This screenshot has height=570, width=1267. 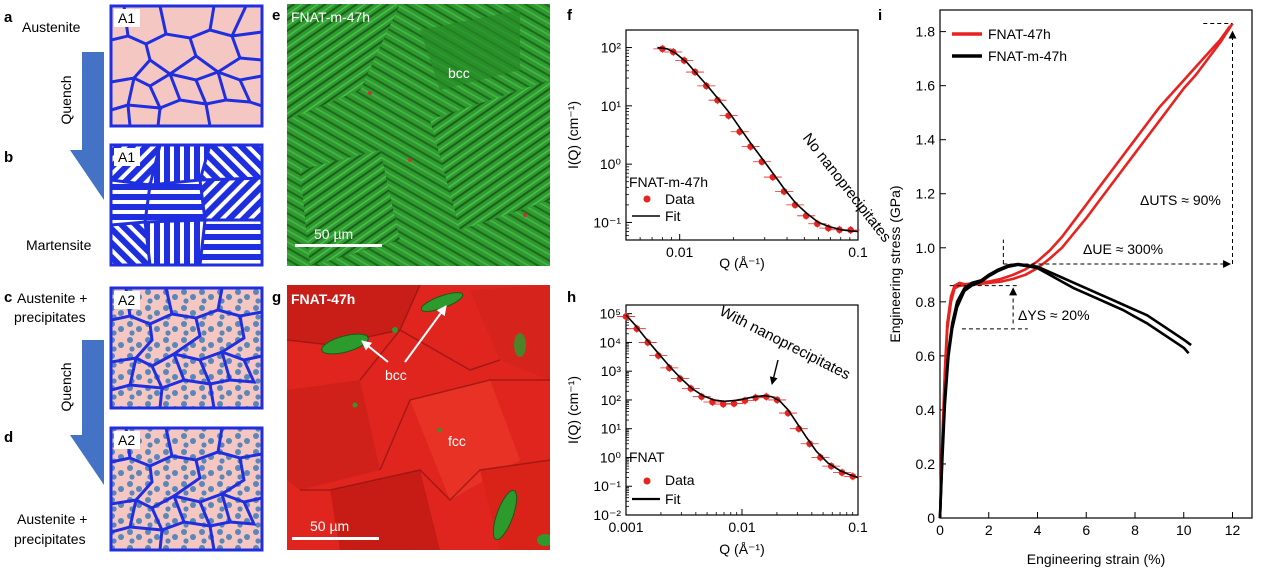 What do you see at coordinates (607, 515) in the screenshot?
I see `chart-h-ytick-label: 10⁻²` at bounding box center [607, 515].